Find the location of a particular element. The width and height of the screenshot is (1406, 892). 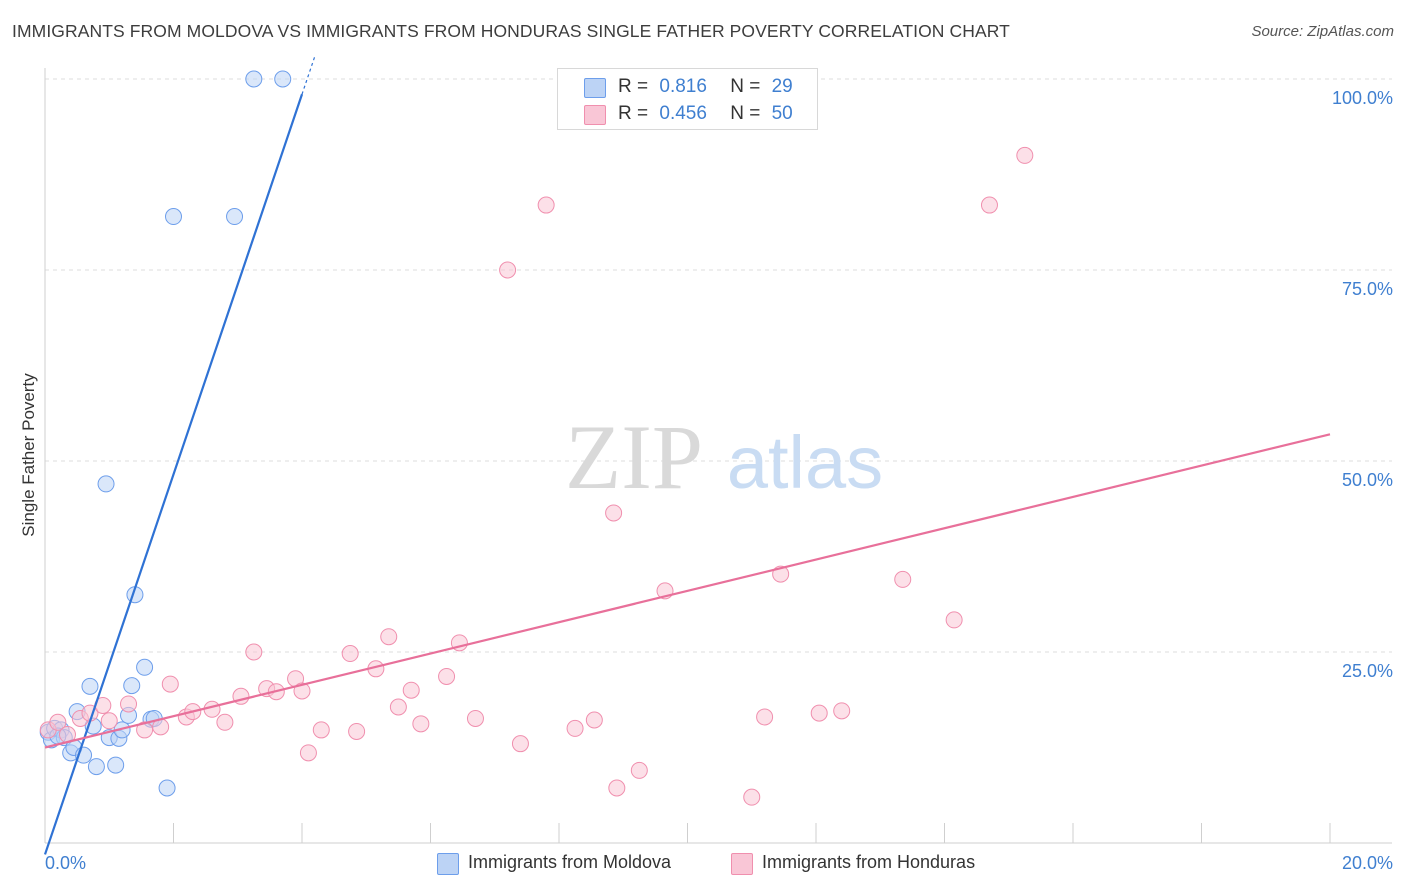

y-tick-label: 25.0% is located at coordinates (1367, 671).